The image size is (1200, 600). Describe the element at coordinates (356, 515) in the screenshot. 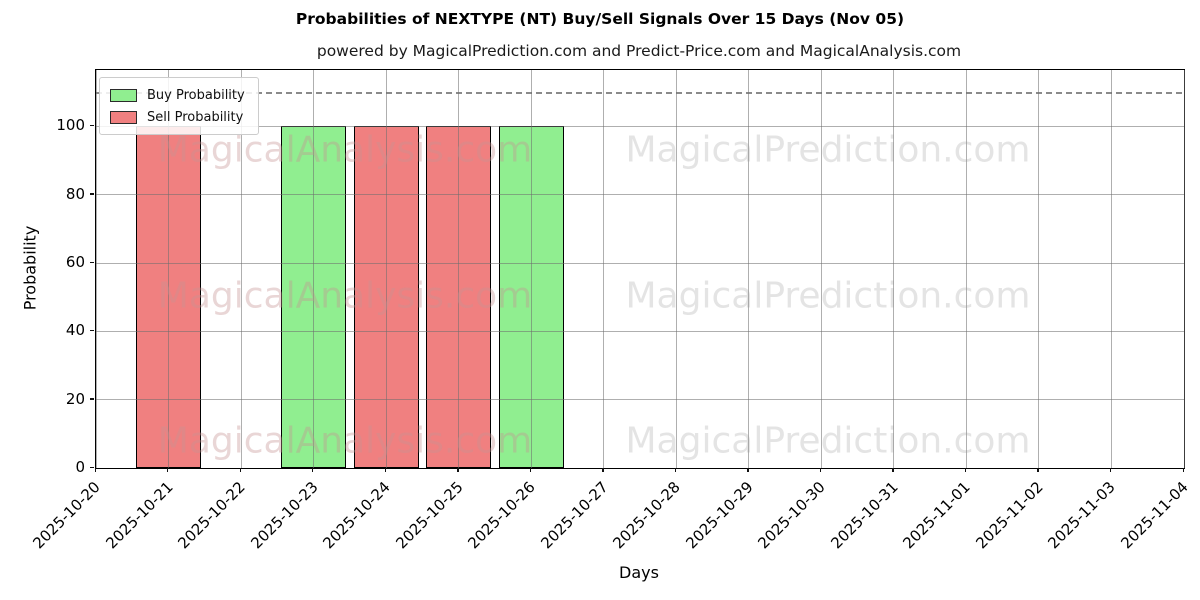

I see `x-tick-label: 2025-10-24` at that location.